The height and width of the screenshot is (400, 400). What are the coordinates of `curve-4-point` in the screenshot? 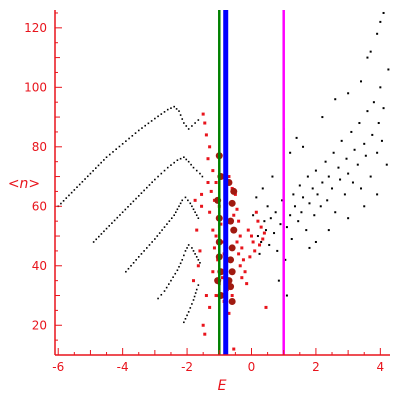 It's located at (195, 293).